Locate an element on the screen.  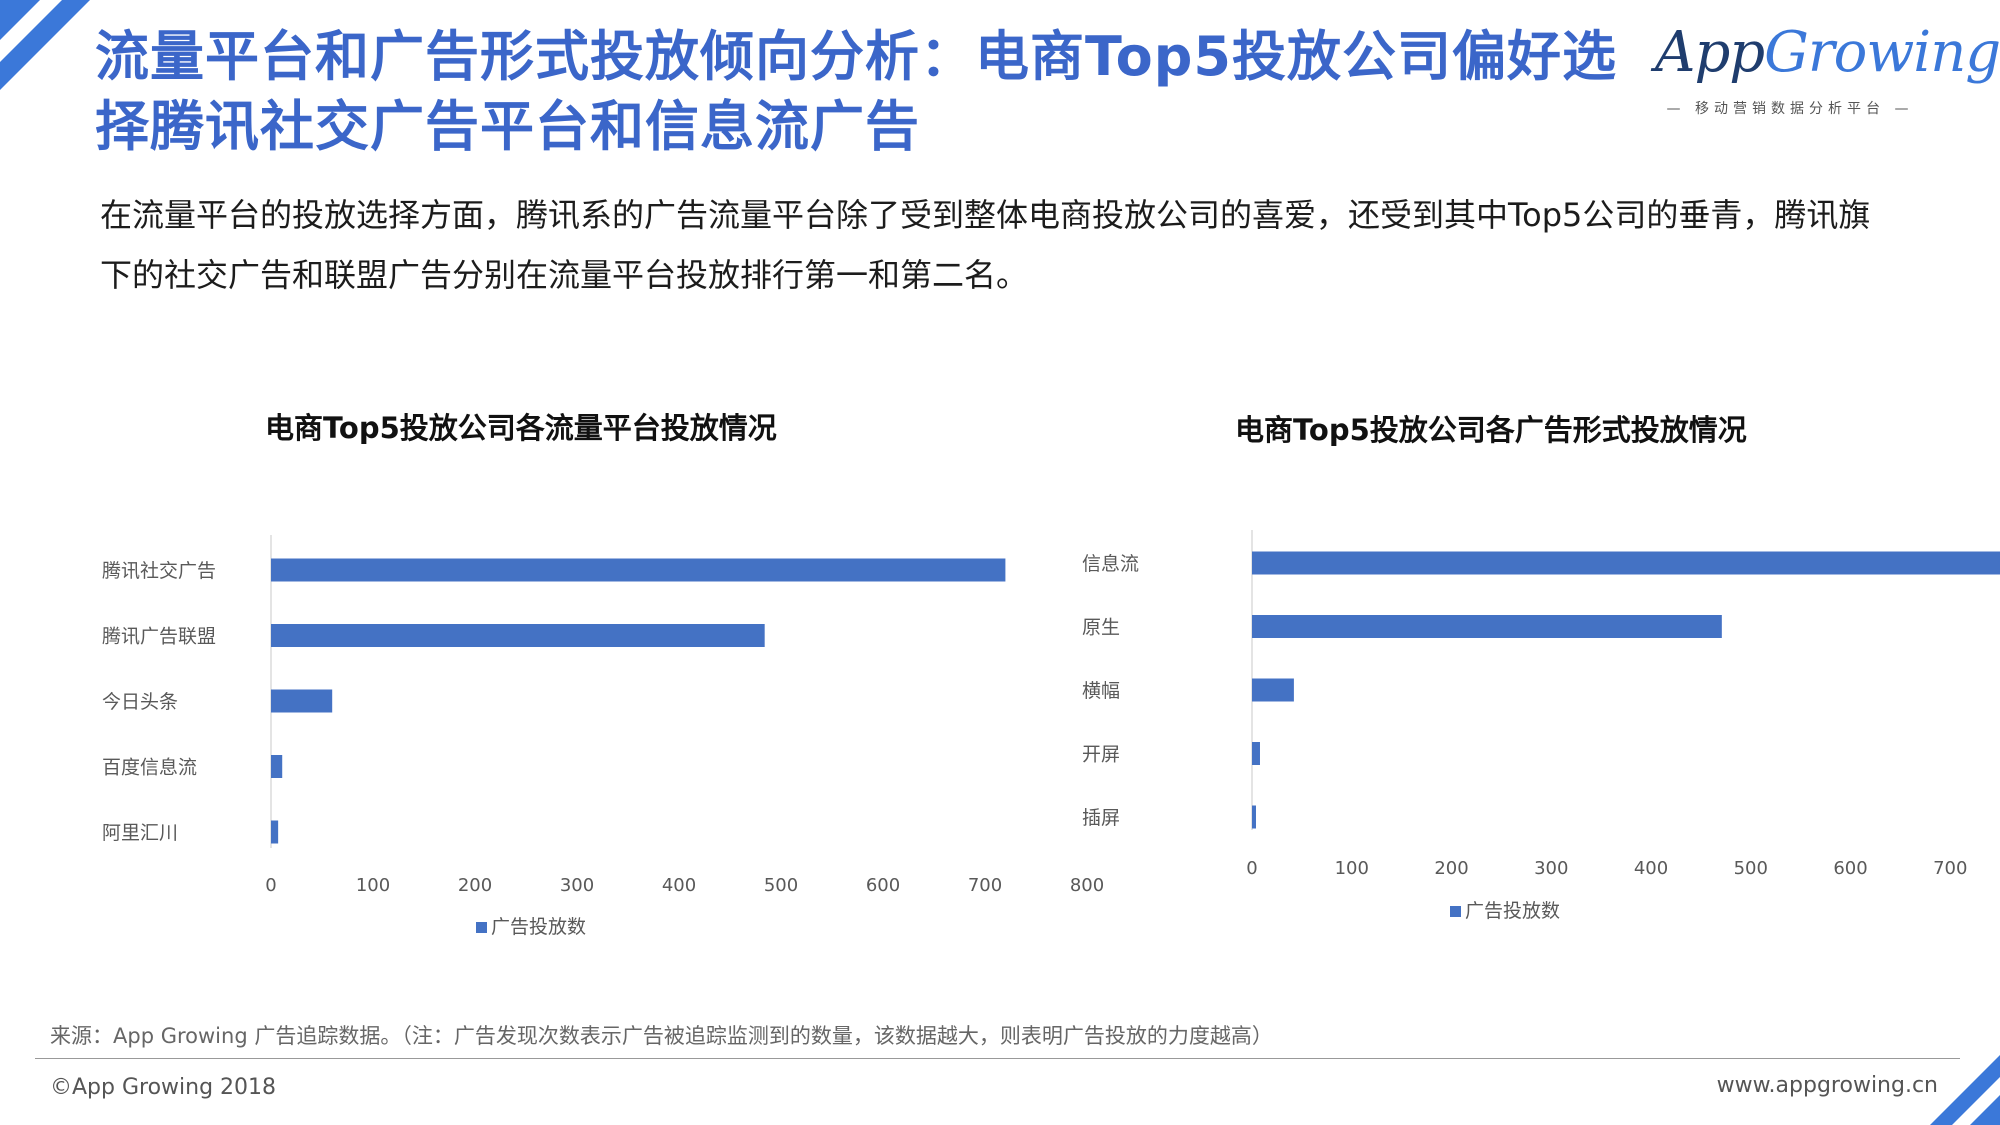
website-link: www.appgrowing.cn is located at coordinates (1827, 1085).